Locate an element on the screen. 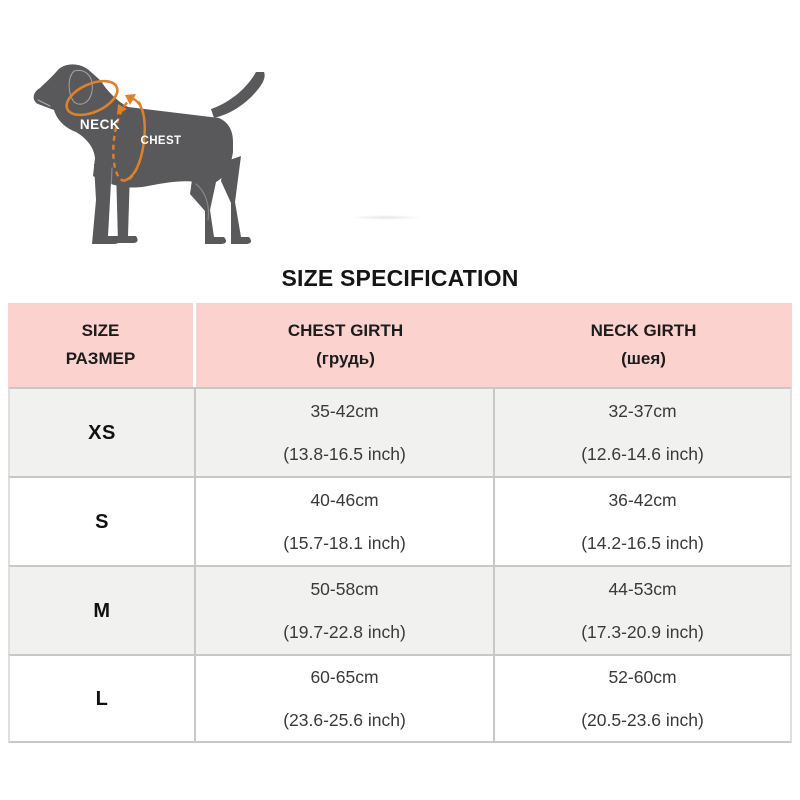  chest-arrow-icon is located at coordinates (130, 99).